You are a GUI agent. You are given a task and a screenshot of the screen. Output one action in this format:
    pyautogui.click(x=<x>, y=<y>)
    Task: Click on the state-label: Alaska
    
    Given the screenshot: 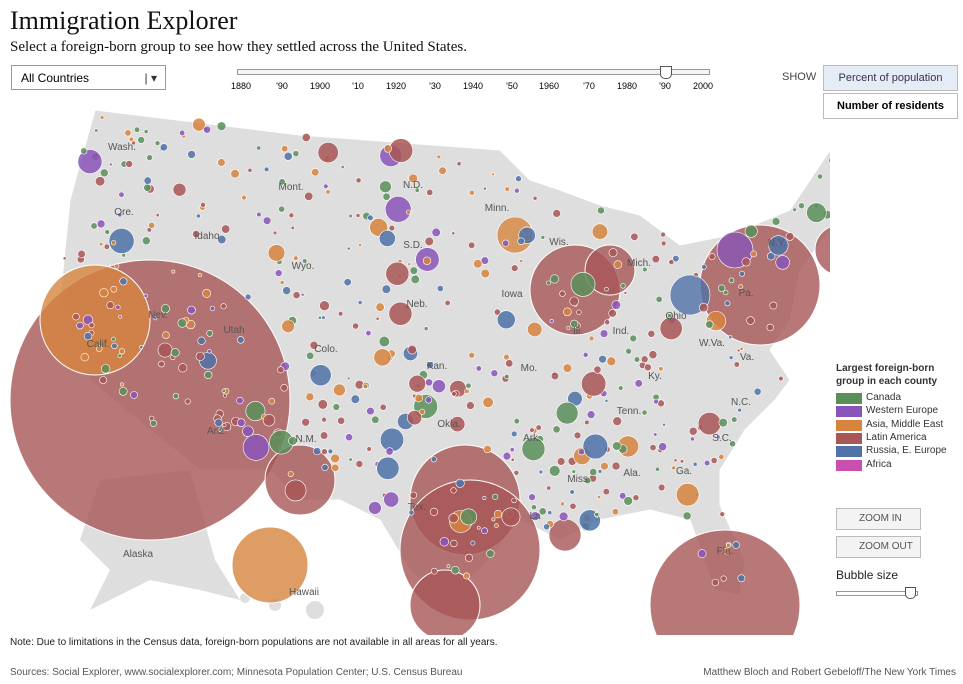 What is the action you would take?
    pyautogui.click(x=138, y=554)
    